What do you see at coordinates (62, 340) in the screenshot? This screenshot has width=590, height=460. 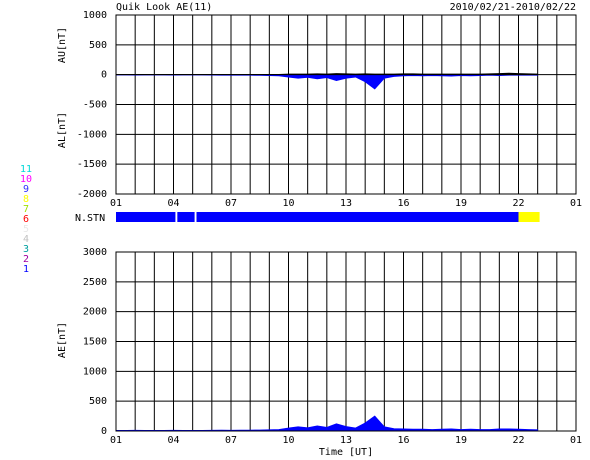 I see `y-axis-label: AE[nT]` at bounding box center [62, 340].